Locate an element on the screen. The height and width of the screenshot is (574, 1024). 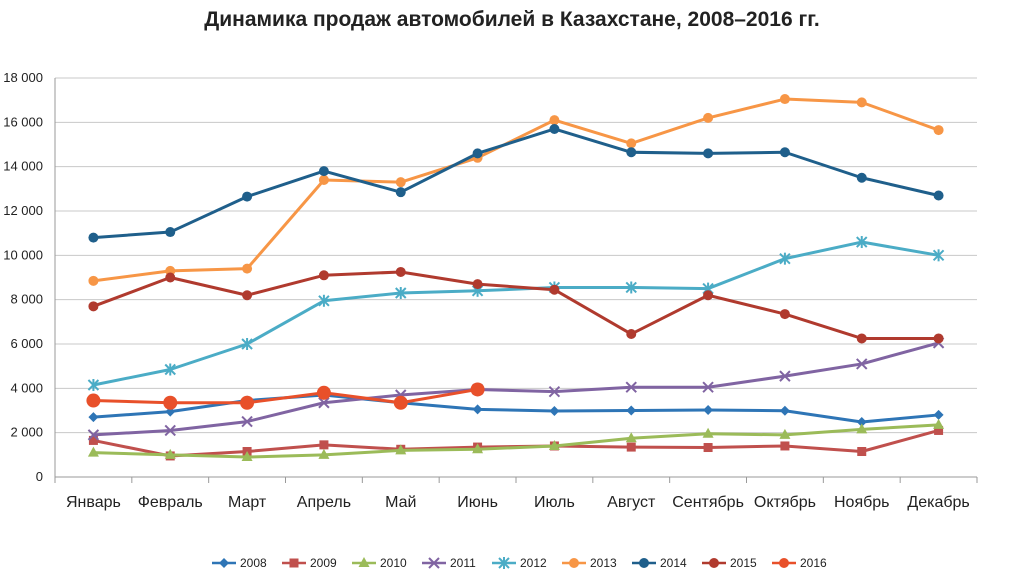
legend-label: 2010 is located at coordinates (393, 563).